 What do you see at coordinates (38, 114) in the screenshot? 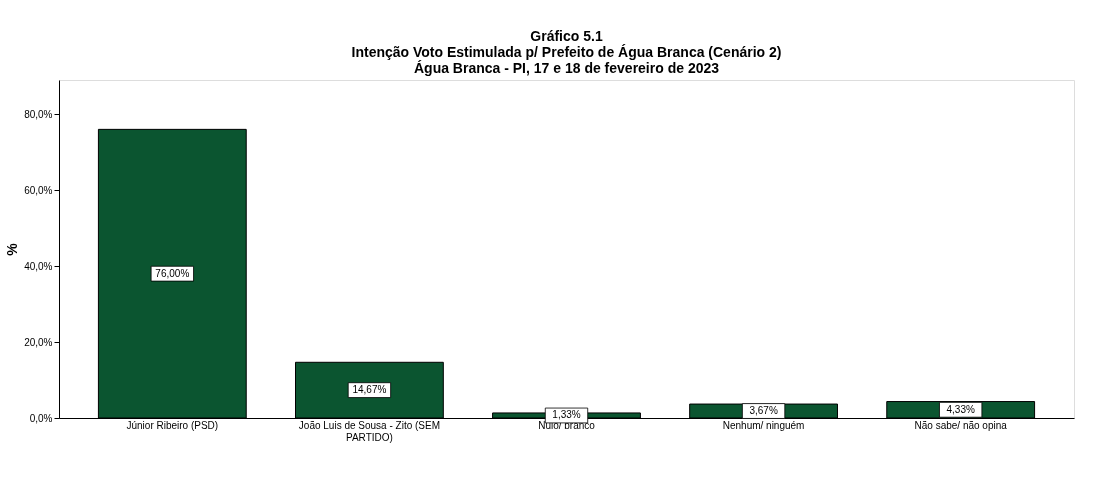
I see `y-tick-label: 80,0%` at bounding box center [38, 114].